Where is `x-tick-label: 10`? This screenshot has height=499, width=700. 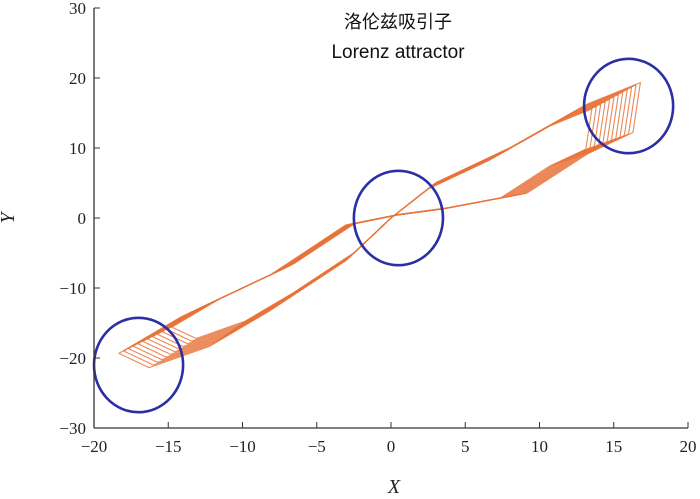
x-tick-label: 10 is located at coordinates (539, 446).